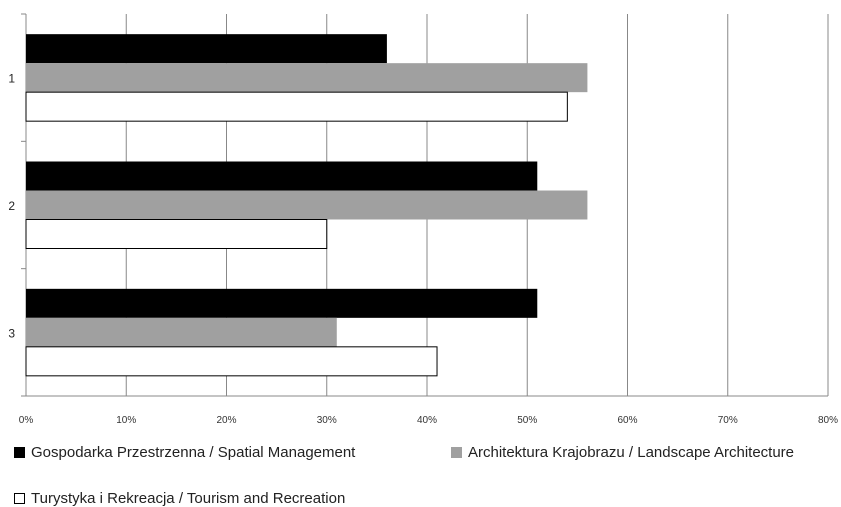 Image resolution: width=841 pixels, height=507 pixels. I want to click on y-tick-label: 3, so click(11, 333).